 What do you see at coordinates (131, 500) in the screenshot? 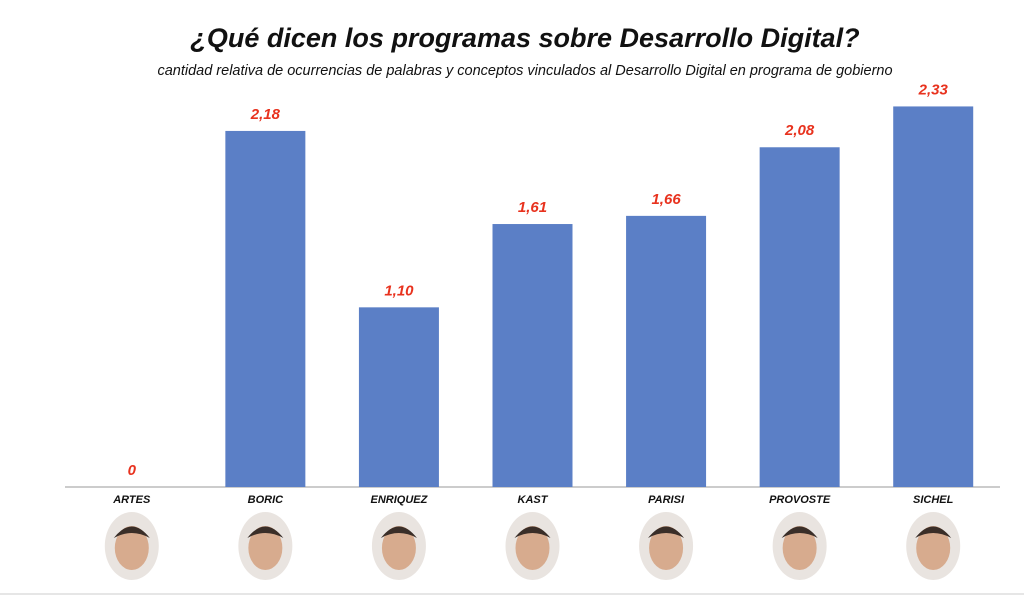
I see `x-tick-label: ARTES` at bounding box center [131, 500].